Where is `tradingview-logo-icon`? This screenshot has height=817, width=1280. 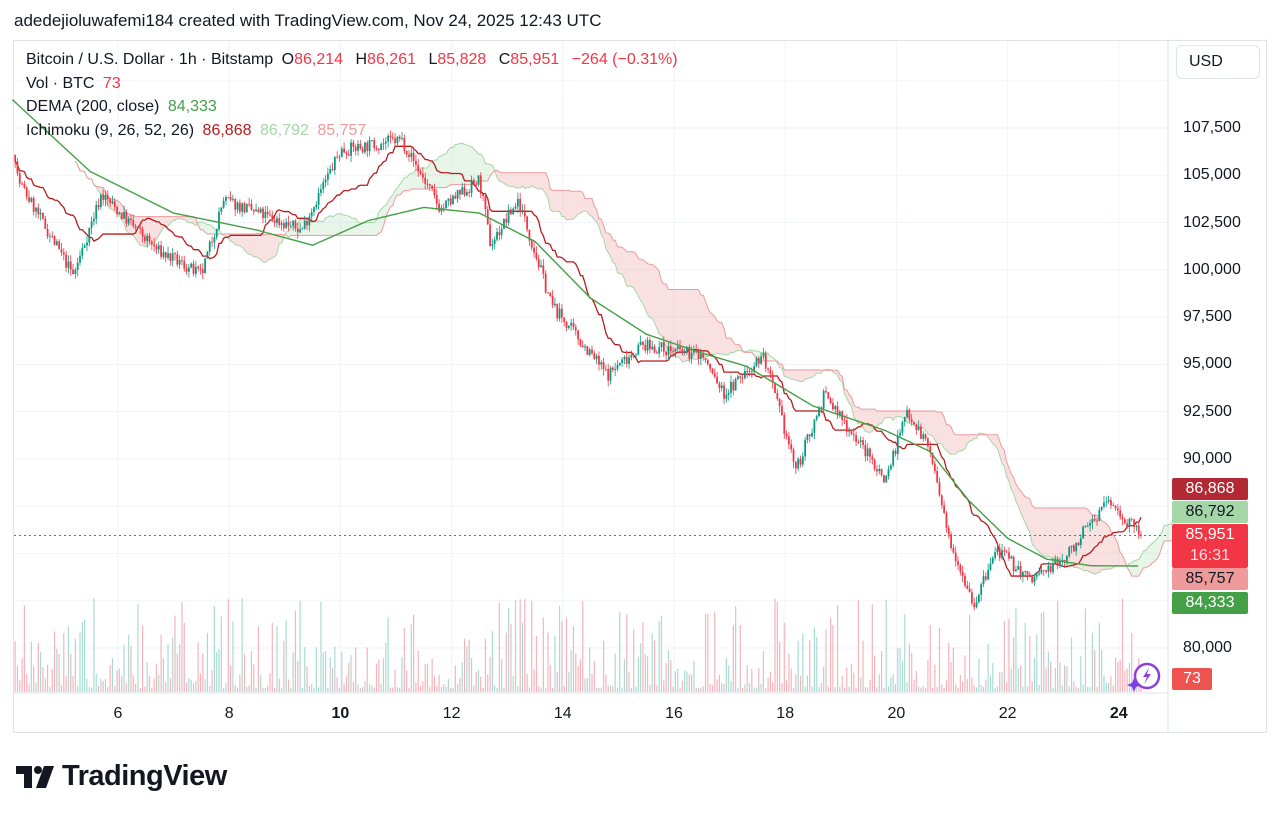
tradingview-logo-icon is located at coordinates (35, 776).